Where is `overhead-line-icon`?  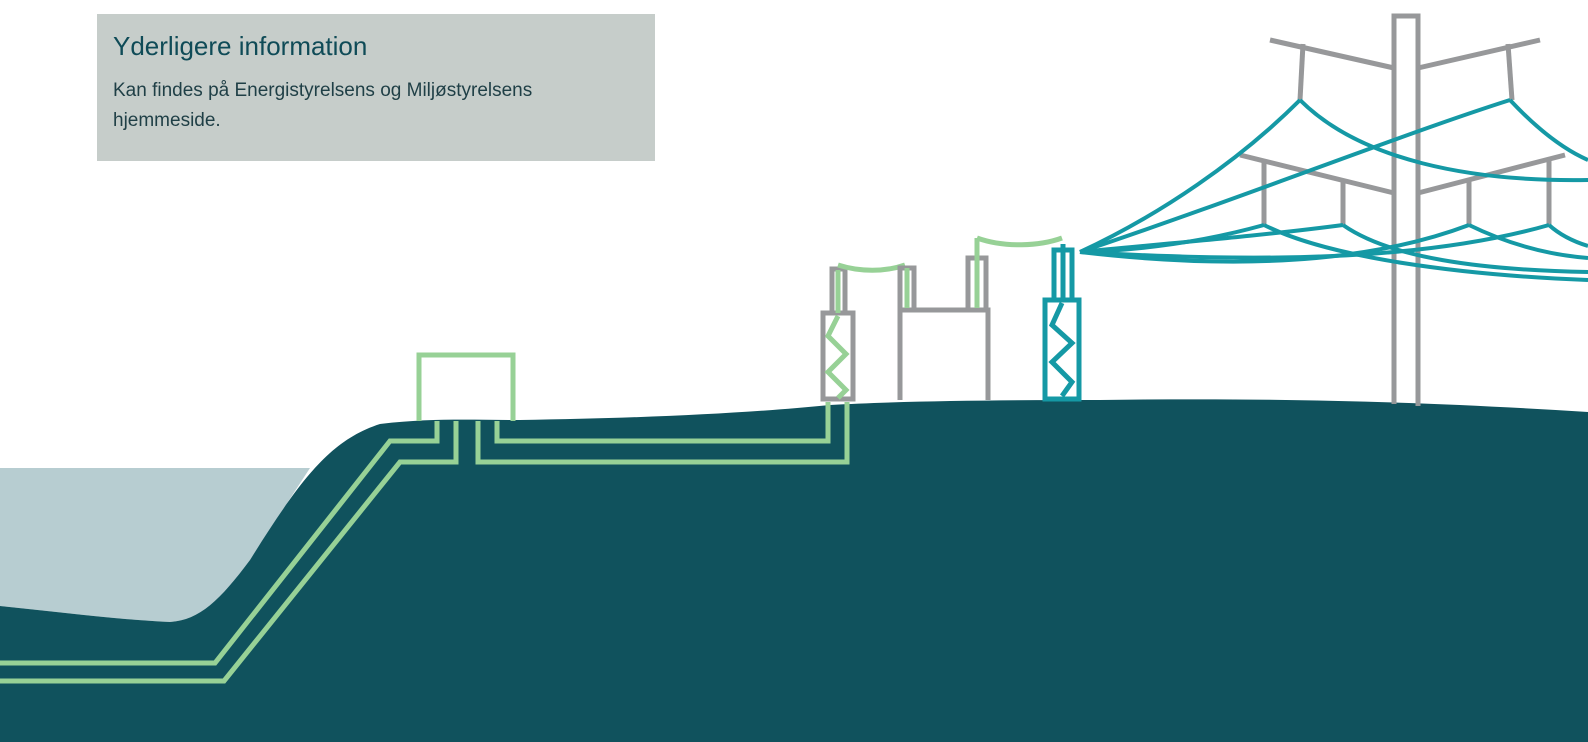
overhead-line-icon is located at coordinates (1333, 190).